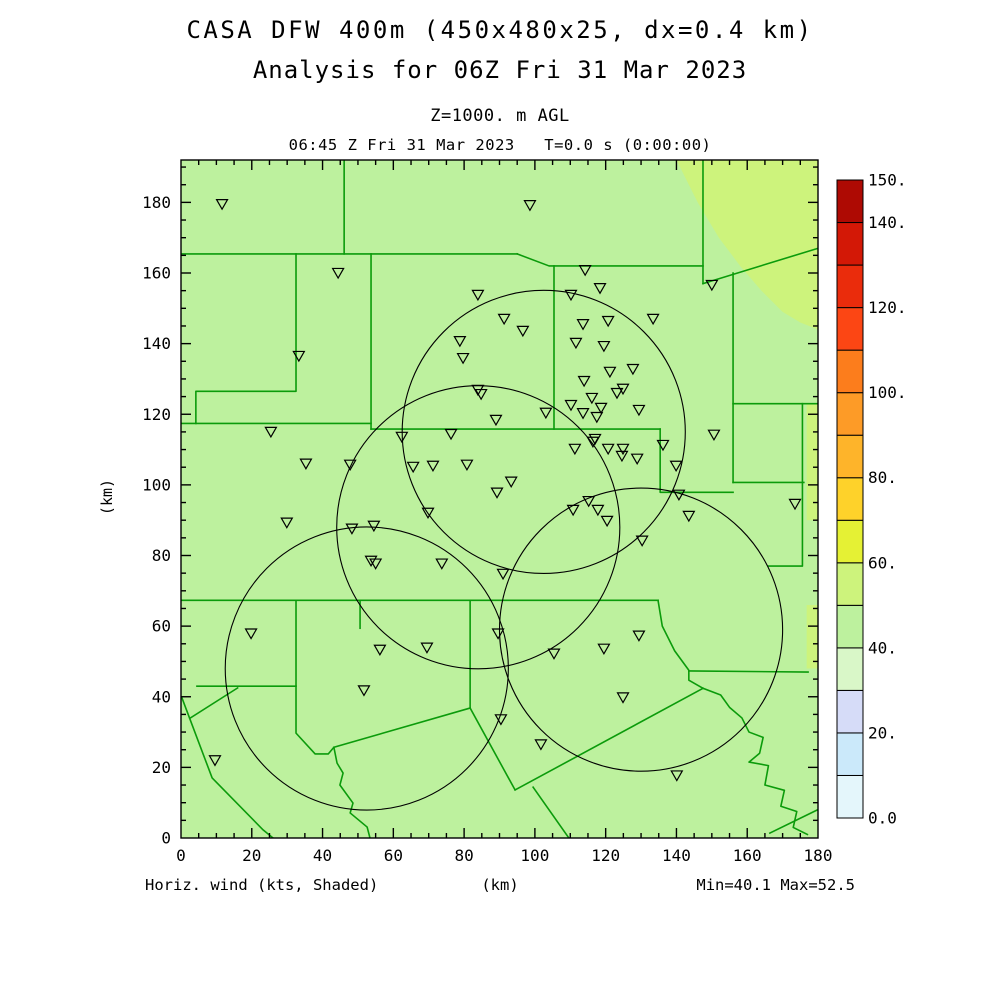 This screenshot has height=1000, width=1000. What do you see at coordinates (161, 626) in the screenshot?
I see `y-tick-label: 60` at bounding box center [161, 626].